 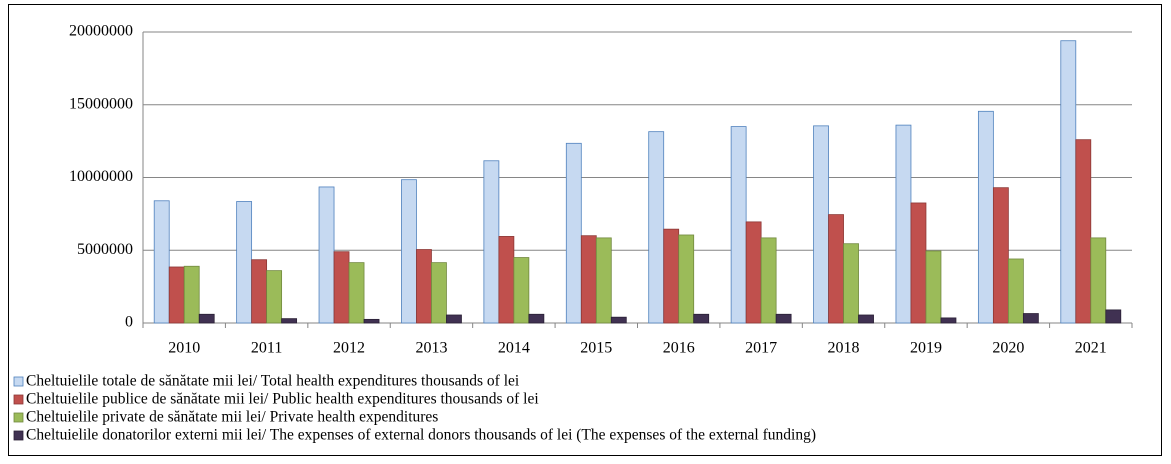 I want to click on x-tick-label: 2014, so click(x=514, y=348).